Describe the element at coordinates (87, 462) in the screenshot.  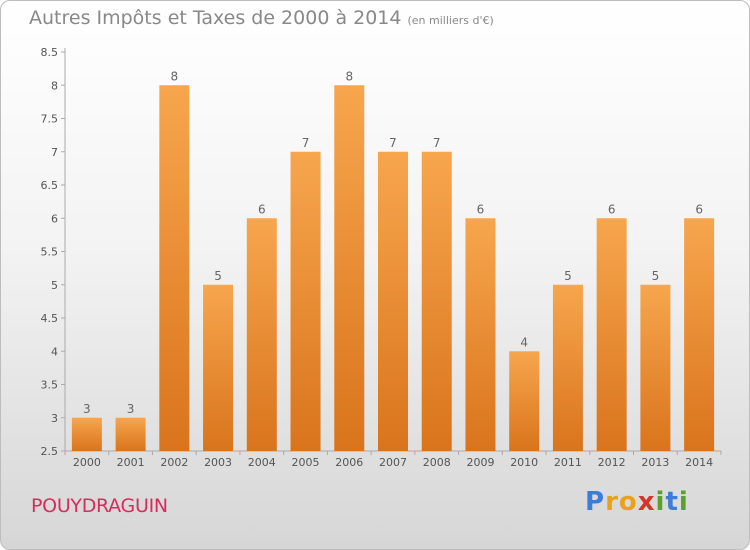
I see `x-tick-label: 2000` at that location.